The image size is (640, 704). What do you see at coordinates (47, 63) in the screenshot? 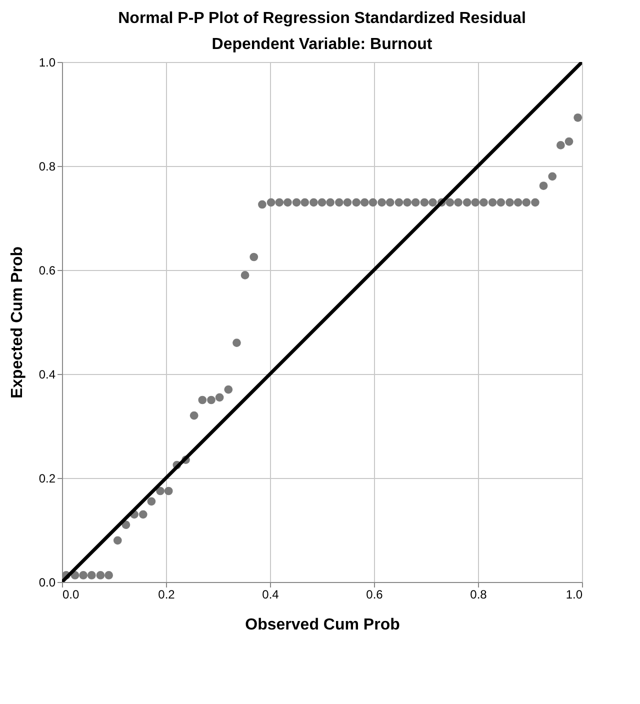
I see `y-tick-label: 1.0` at bounding box center [47, 63].